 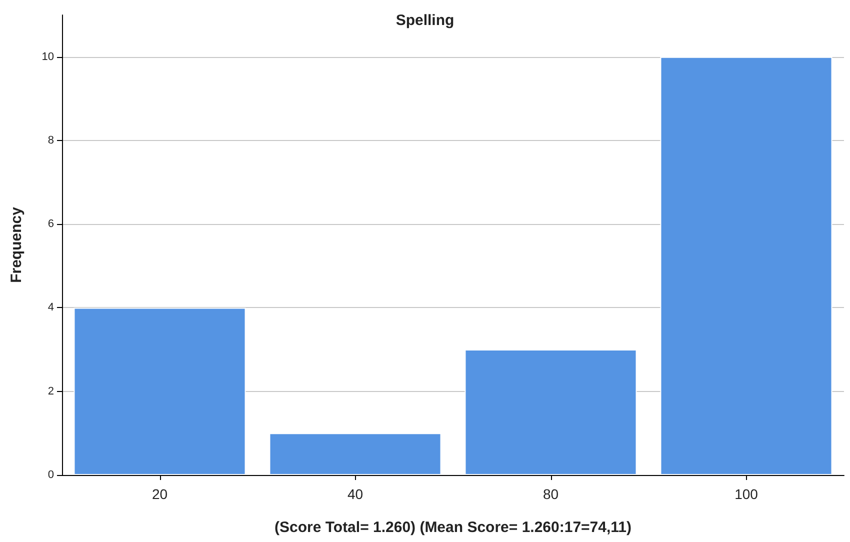 I want to click on chart-title: Spelling, so click(x=425, y=20).